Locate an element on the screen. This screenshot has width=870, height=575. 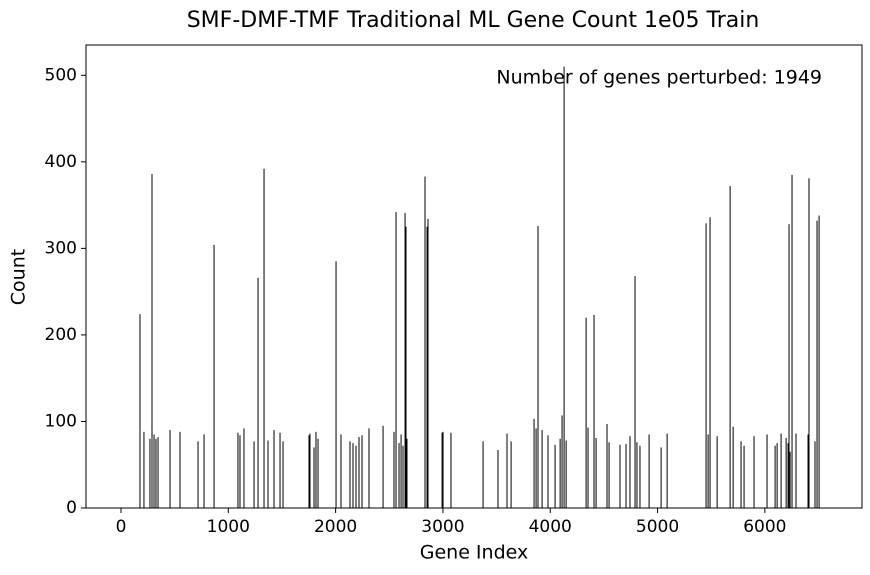
x-tick-label: 1000 is located at coordinates (228, 527).